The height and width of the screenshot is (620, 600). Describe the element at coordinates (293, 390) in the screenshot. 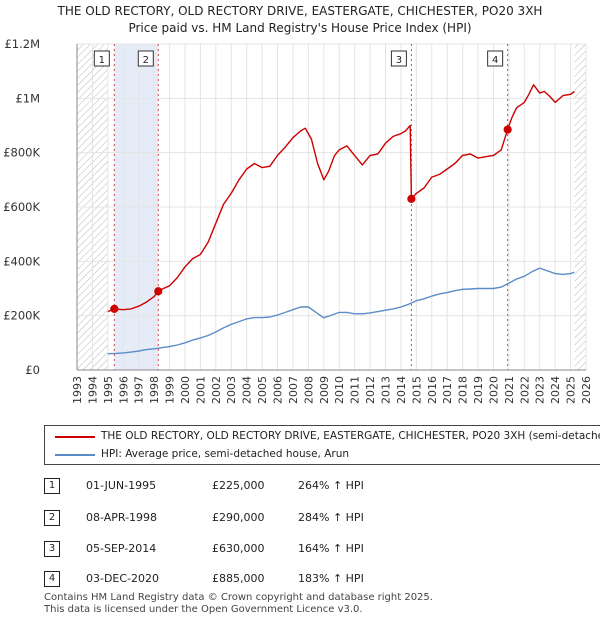

I see `x-tick-label: 2007` at that location.